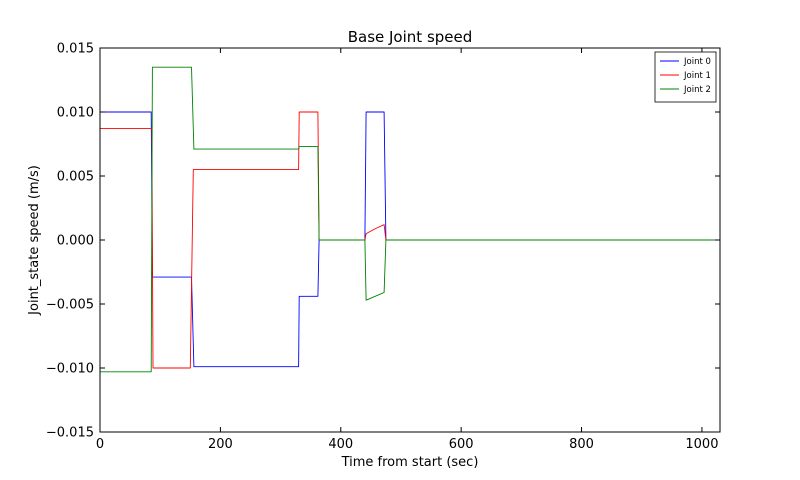 The height and width of the screenshot is (480, 800). What do you see at coordinates (697, 62) in the screenshot?
I see `legend-label-joint-0: Joint 0` at bounding box center [697, 62].